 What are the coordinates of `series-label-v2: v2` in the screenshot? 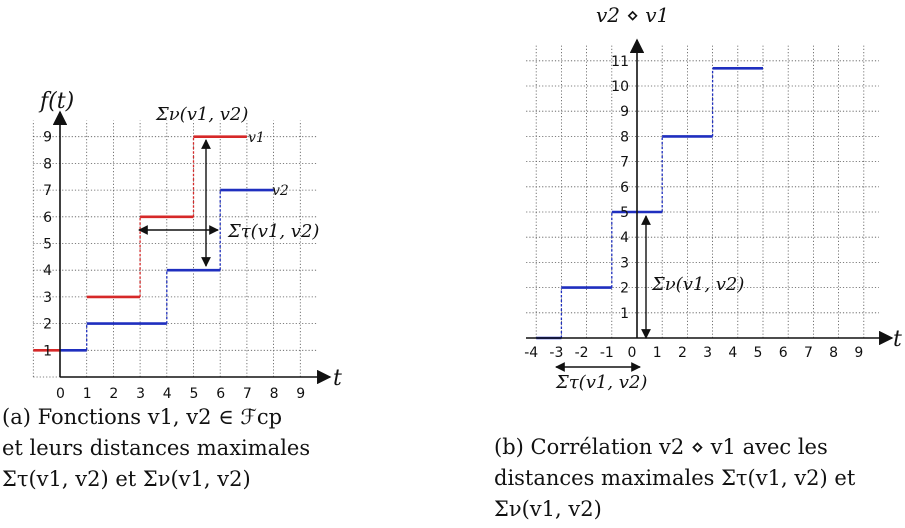 It's located at (280, 191).